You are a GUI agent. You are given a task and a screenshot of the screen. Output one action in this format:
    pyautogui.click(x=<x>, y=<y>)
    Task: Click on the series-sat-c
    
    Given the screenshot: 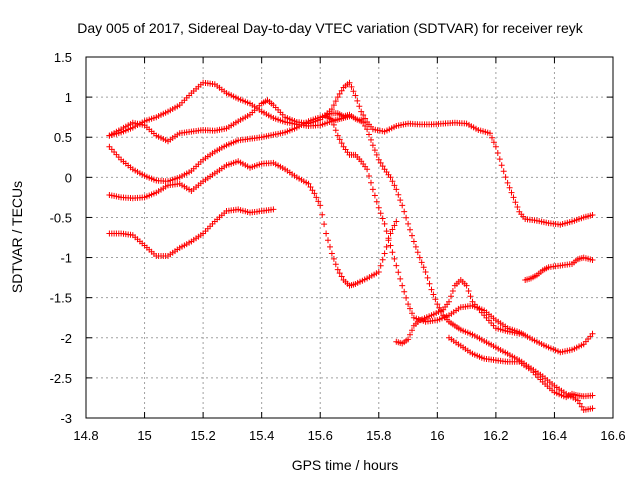 What is the action you would take?
    pyautogui.click(x=235, y=147)
    